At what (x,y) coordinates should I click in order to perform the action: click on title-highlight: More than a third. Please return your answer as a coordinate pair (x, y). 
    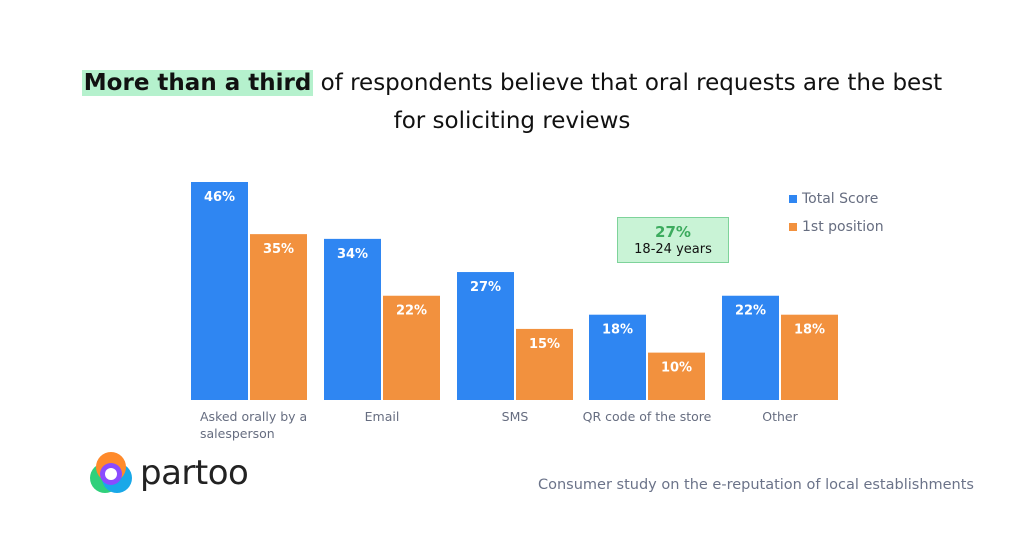
    Looking at the image, I should click on (197, 83).